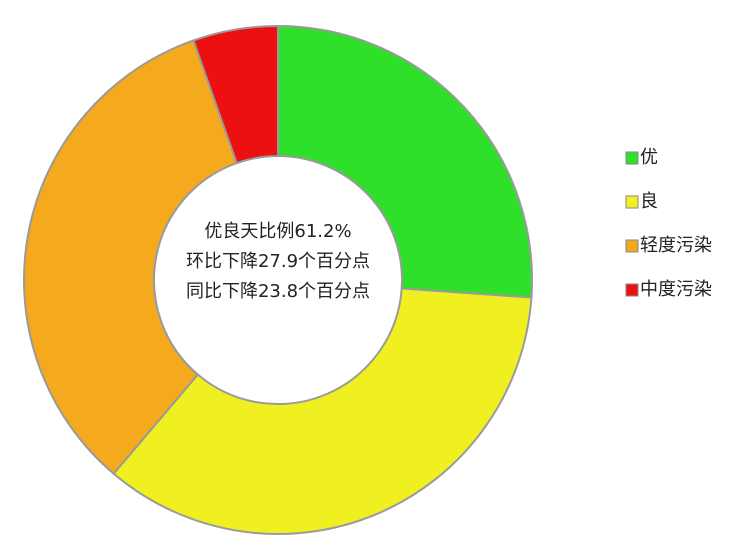  Describe the element at coordinates (277, 231) in the screenshot. I see `center-text: 优良天比例61.2%` at that location.